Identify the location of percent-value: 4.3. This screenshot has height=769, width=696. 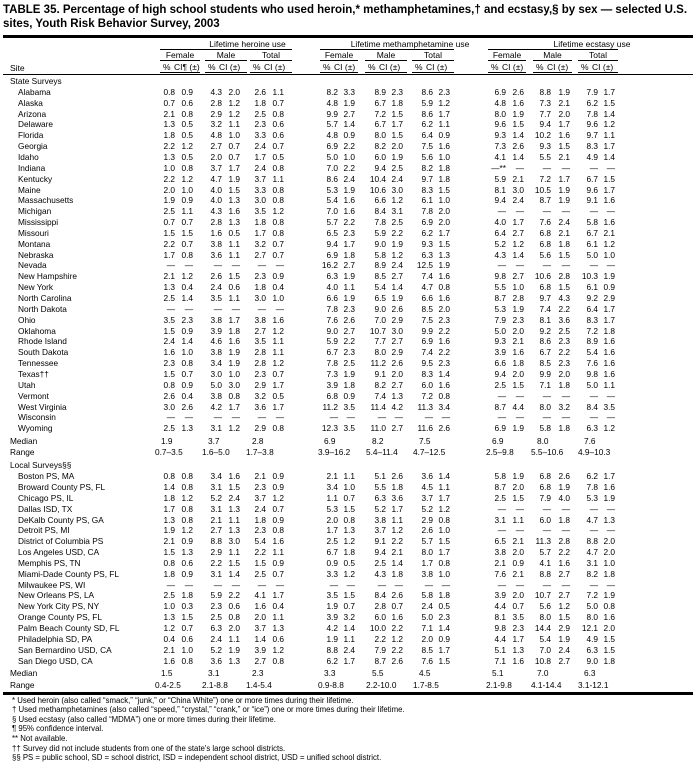
(216, 91).